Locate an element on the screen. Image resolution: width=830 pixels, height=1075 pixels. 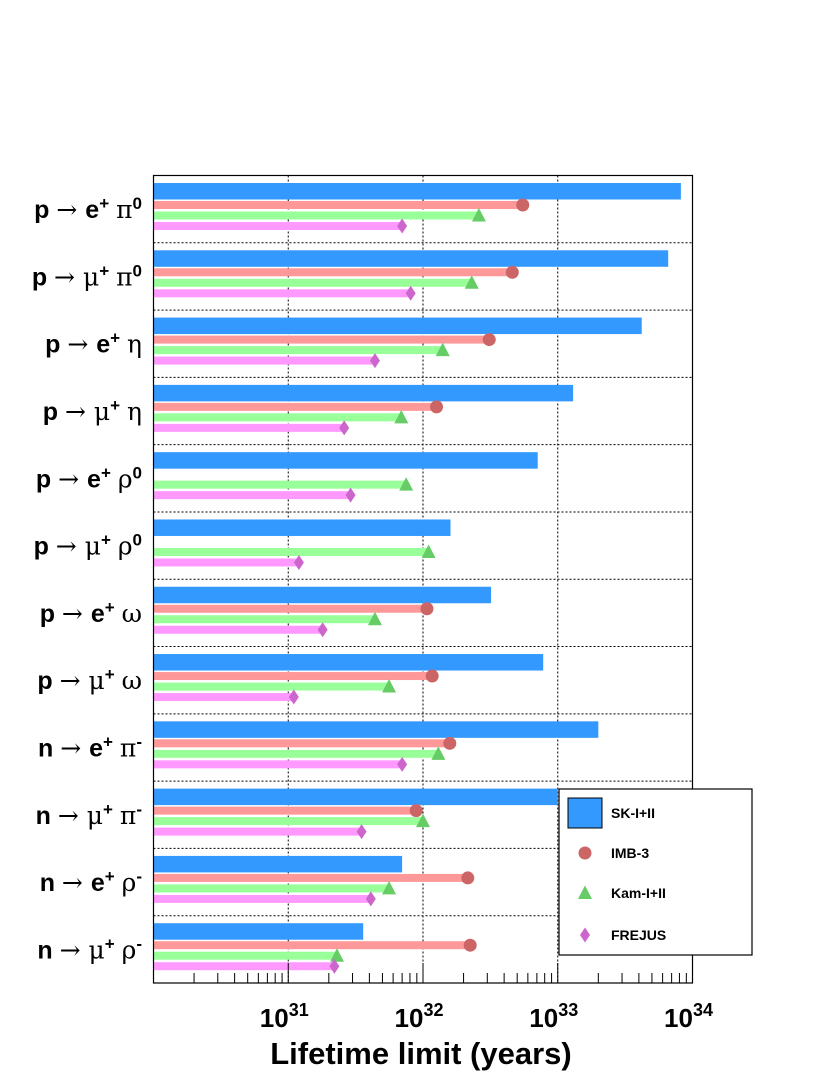
category-label: p → e+ η is located at coordinates (93, 344).